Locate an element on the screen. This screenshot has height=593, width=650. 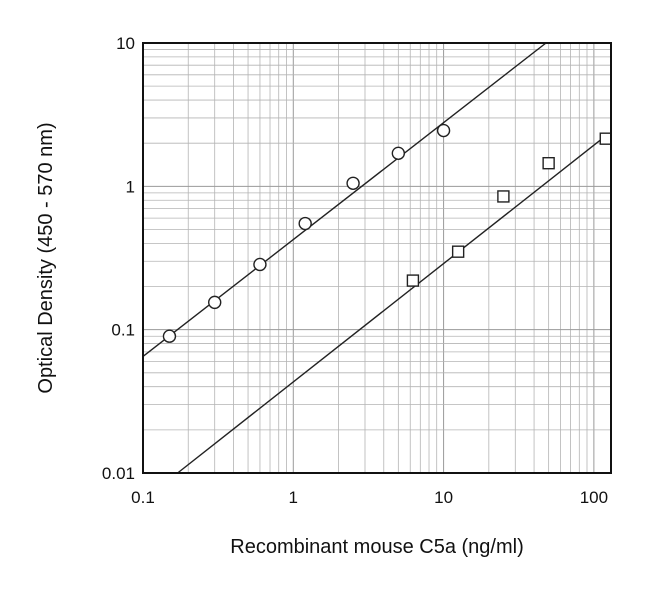
y-tick-label: 0.1 is located at coordinates (123, 330).